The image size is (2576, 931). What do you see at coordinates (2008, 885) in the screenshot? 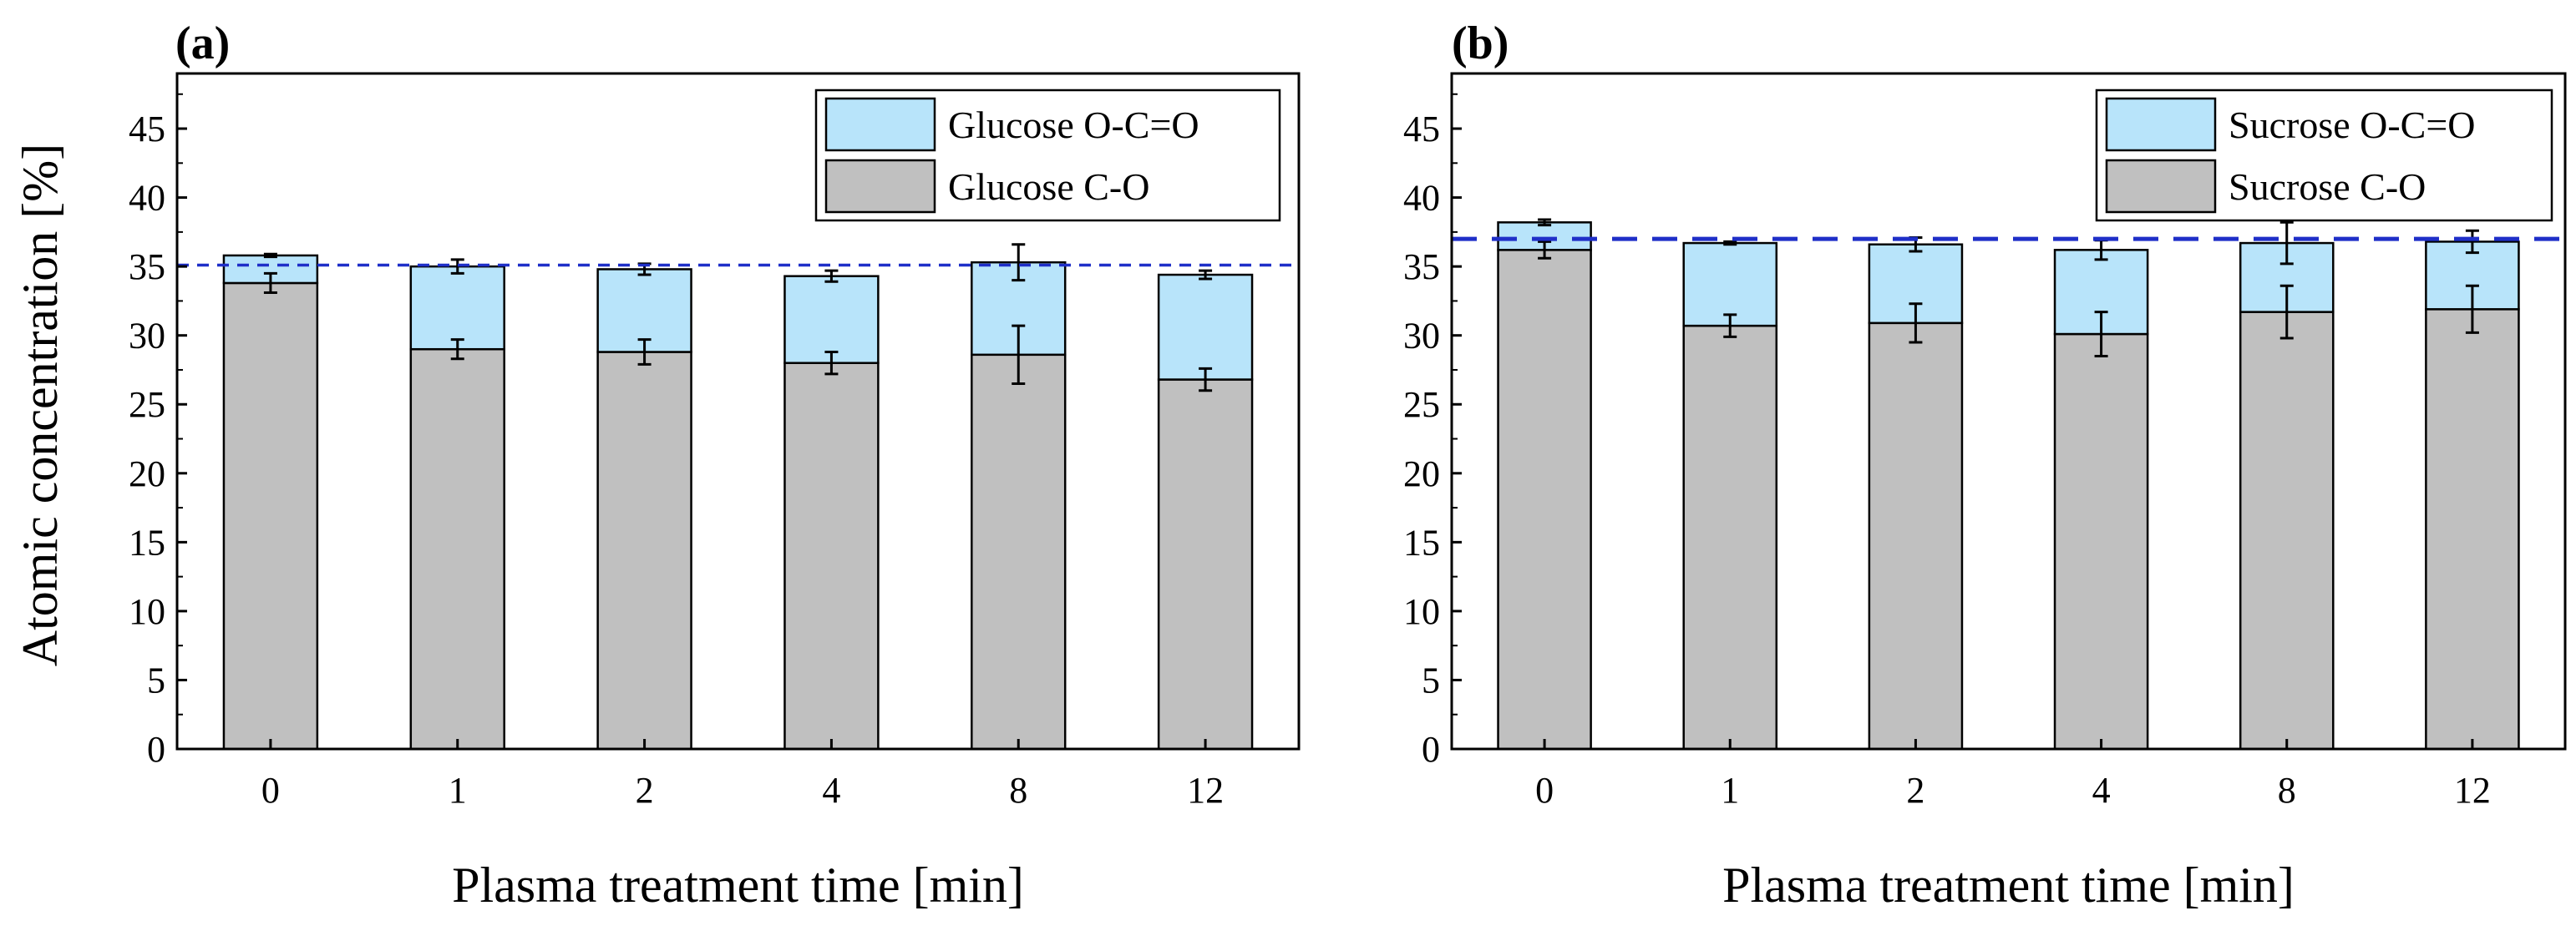
I see `x-axis-label-b: Plasma treatment time [min]` at bounding box center [2008, 885].